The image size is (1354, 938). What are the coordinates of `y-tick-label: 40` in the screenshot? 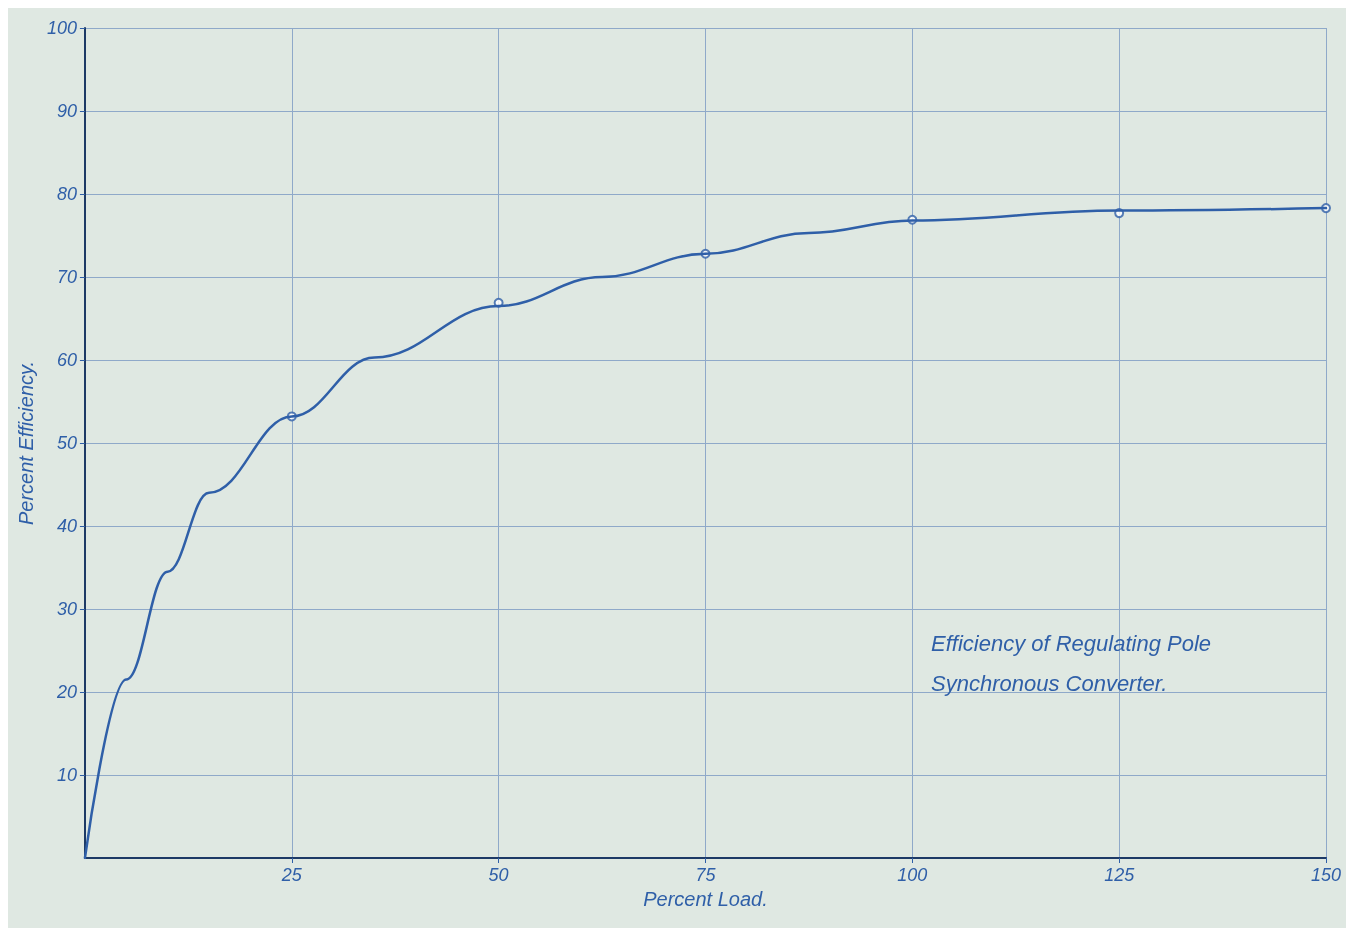 It's located at (66, 526).